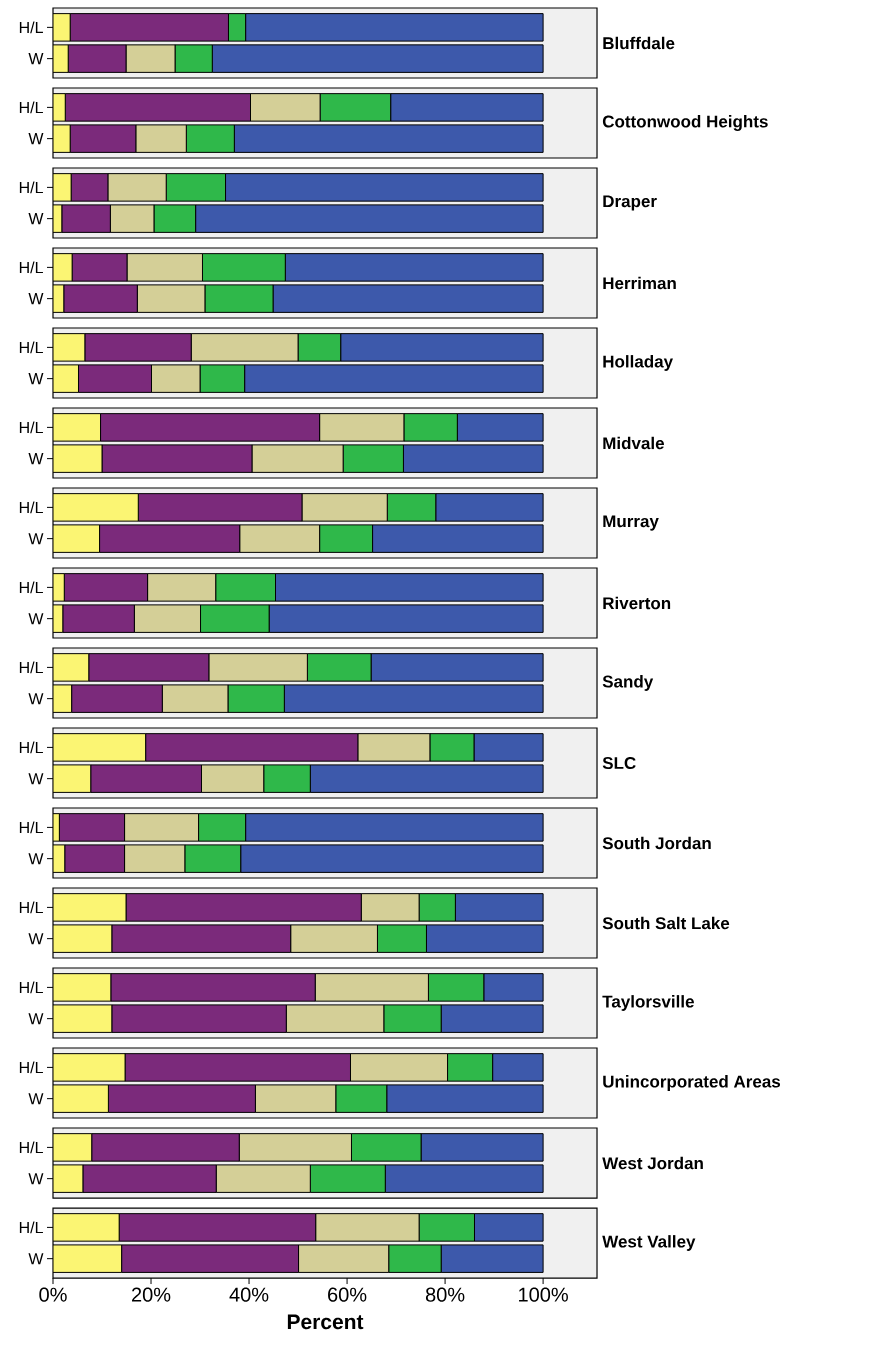  I want to click on text: Bluffdale, so click(639, 43).